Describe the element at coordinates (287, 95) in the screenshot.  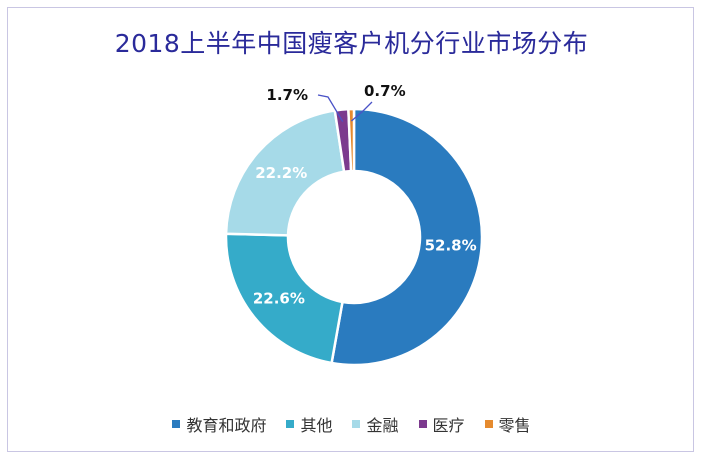
I see `data-label-4: 1.7%` at that location.